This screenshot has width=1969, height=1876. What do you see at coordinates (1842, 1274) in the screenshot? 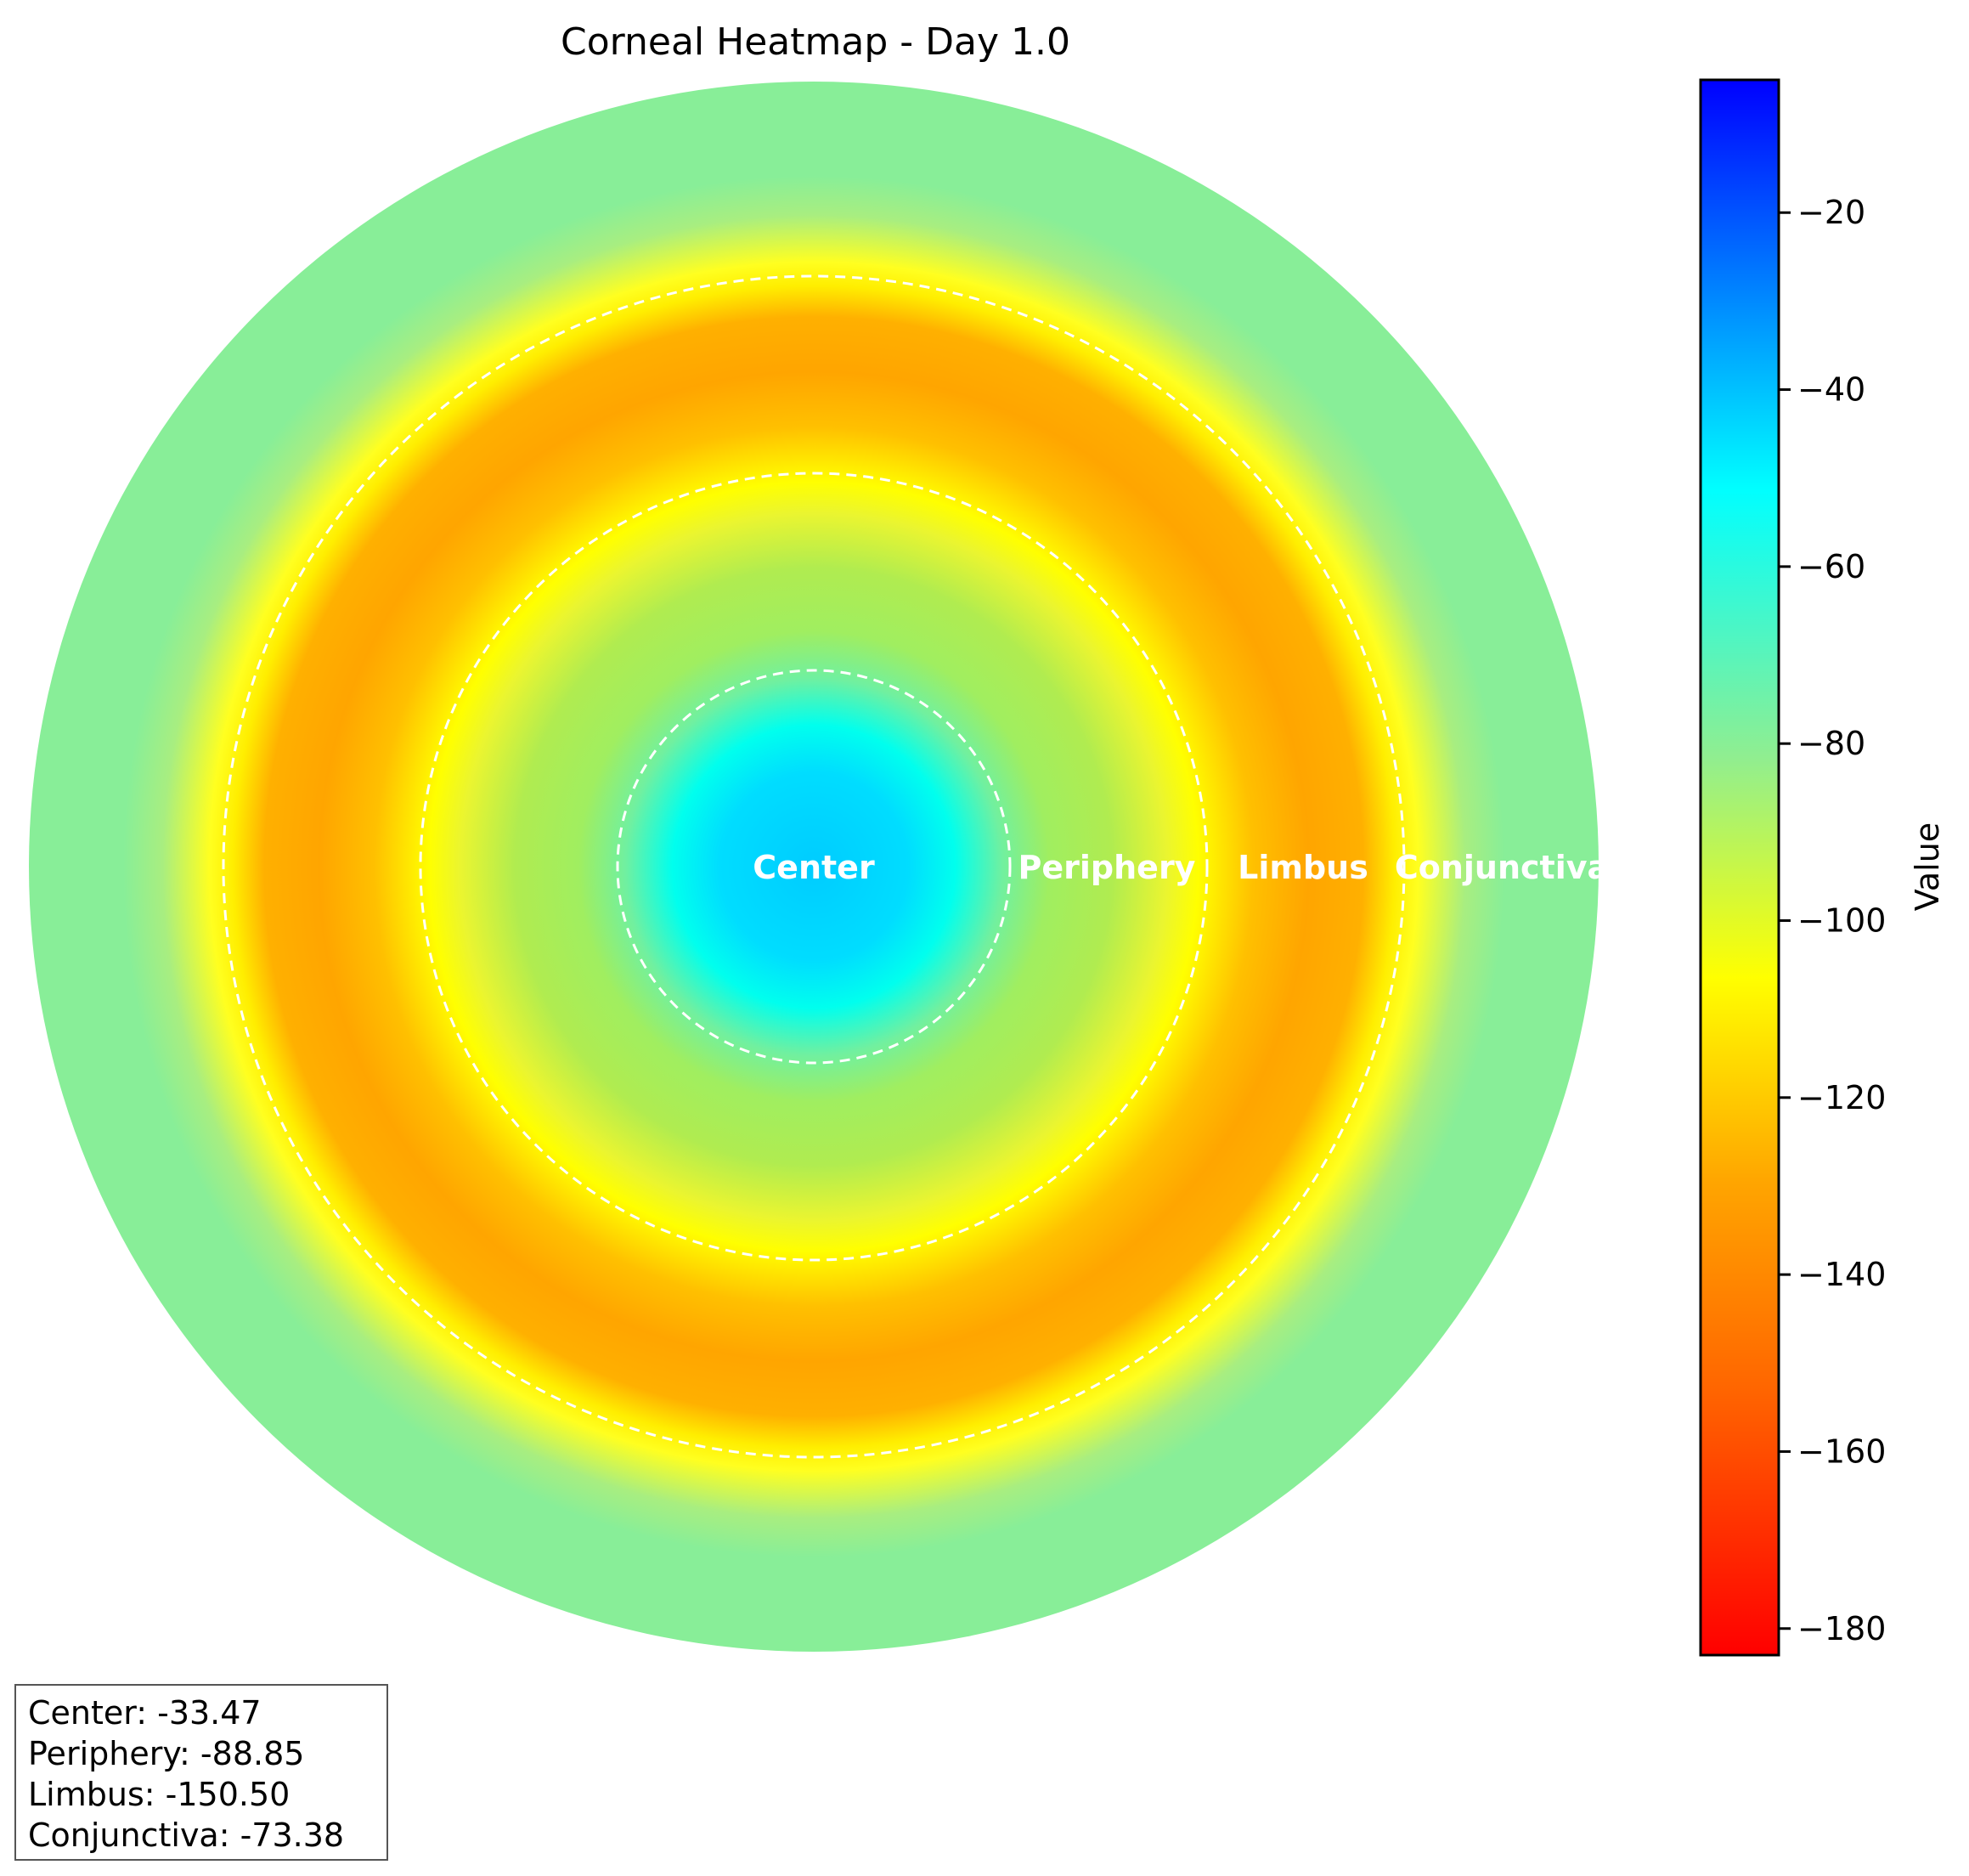
I see `colorbar-tick-label: −140` at bounding box center [1842, 1274].